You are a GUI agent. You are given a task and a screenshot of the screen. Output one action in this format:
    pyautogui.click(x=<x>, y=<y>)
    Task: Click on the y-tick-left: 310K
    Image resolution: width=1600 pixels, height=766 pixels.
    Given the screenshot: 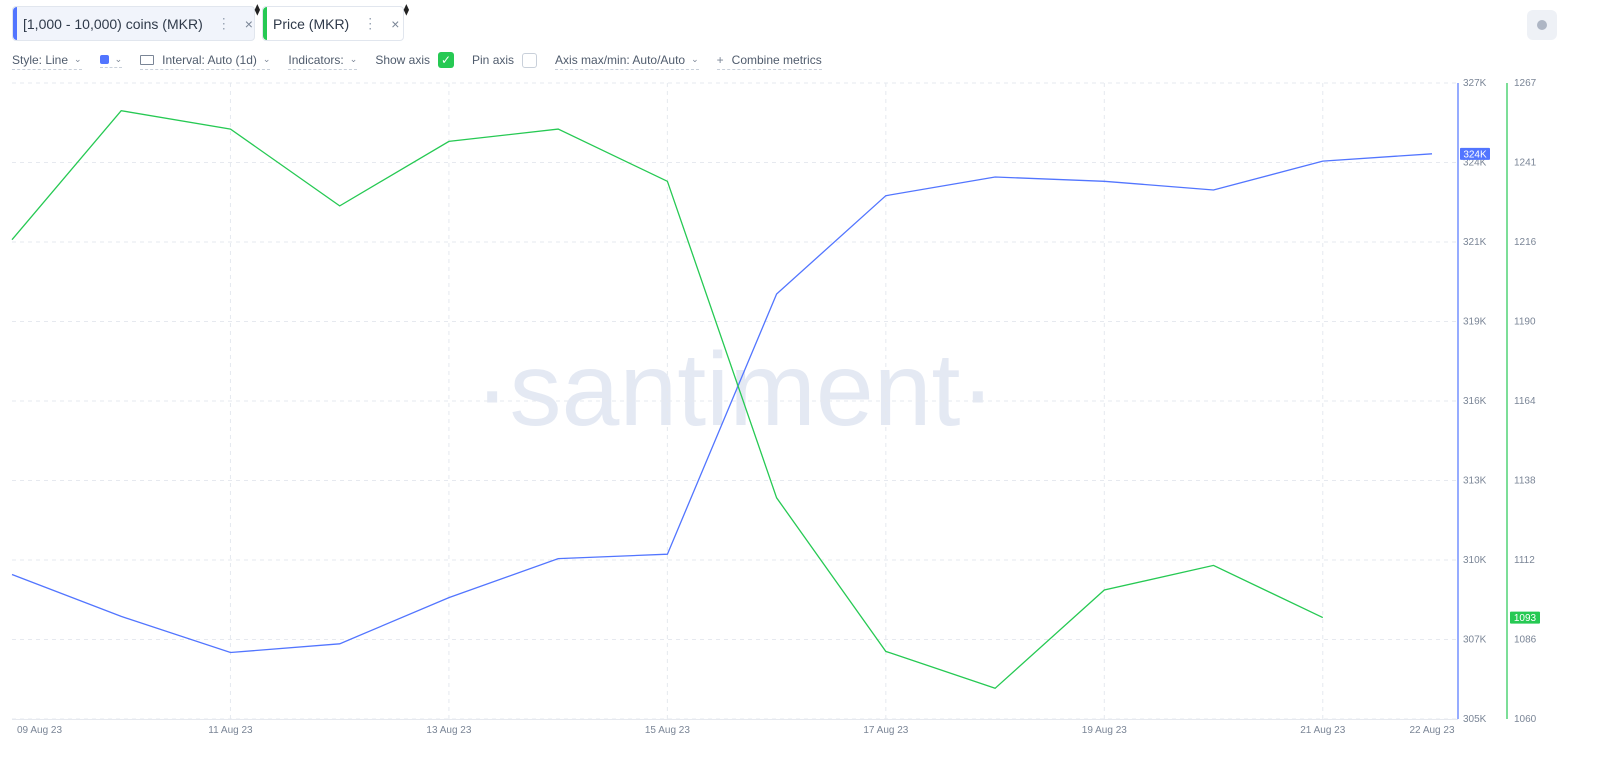 What is the action you would take?
    pyautogui.click(x=1475, y=560)
    